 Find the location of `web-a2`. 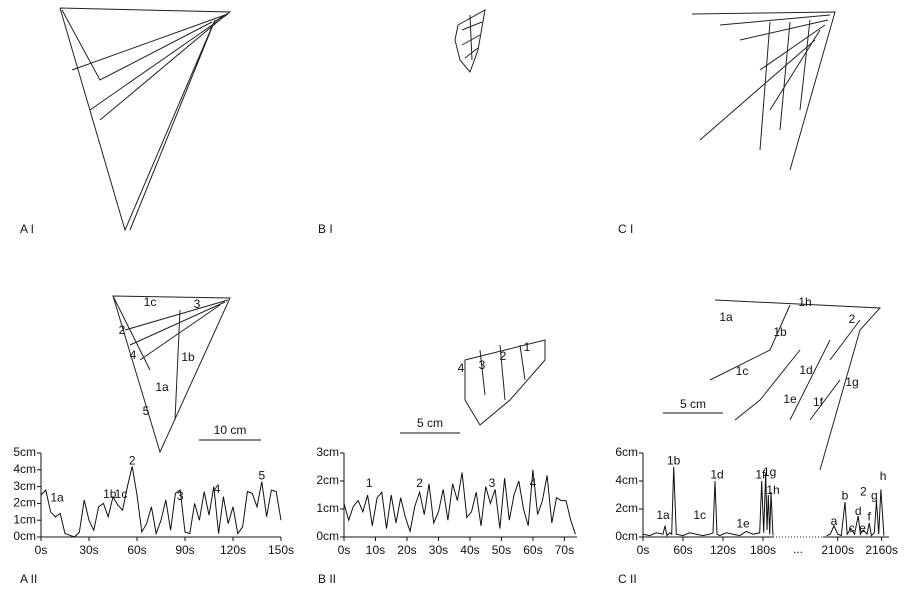

web-a2 is located at coordinates (171, 374).